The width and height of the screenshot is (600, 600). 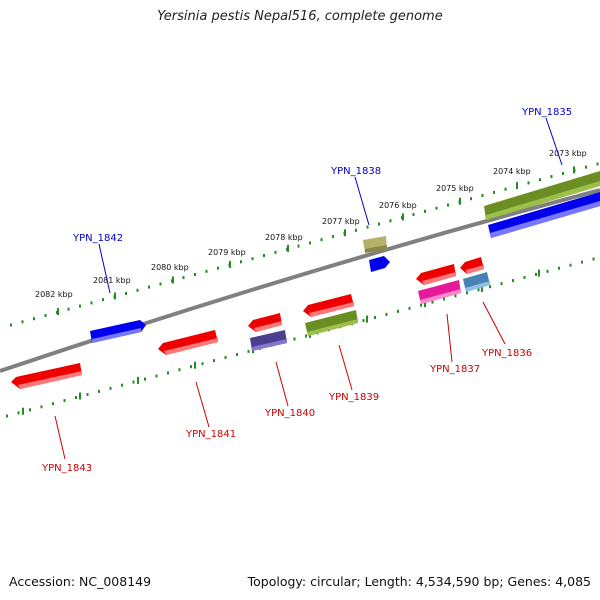 What do you see at coordinates (282, 384) in the screenshot?
I see `YPN_1840-leader` at bounding box center [282, 384].